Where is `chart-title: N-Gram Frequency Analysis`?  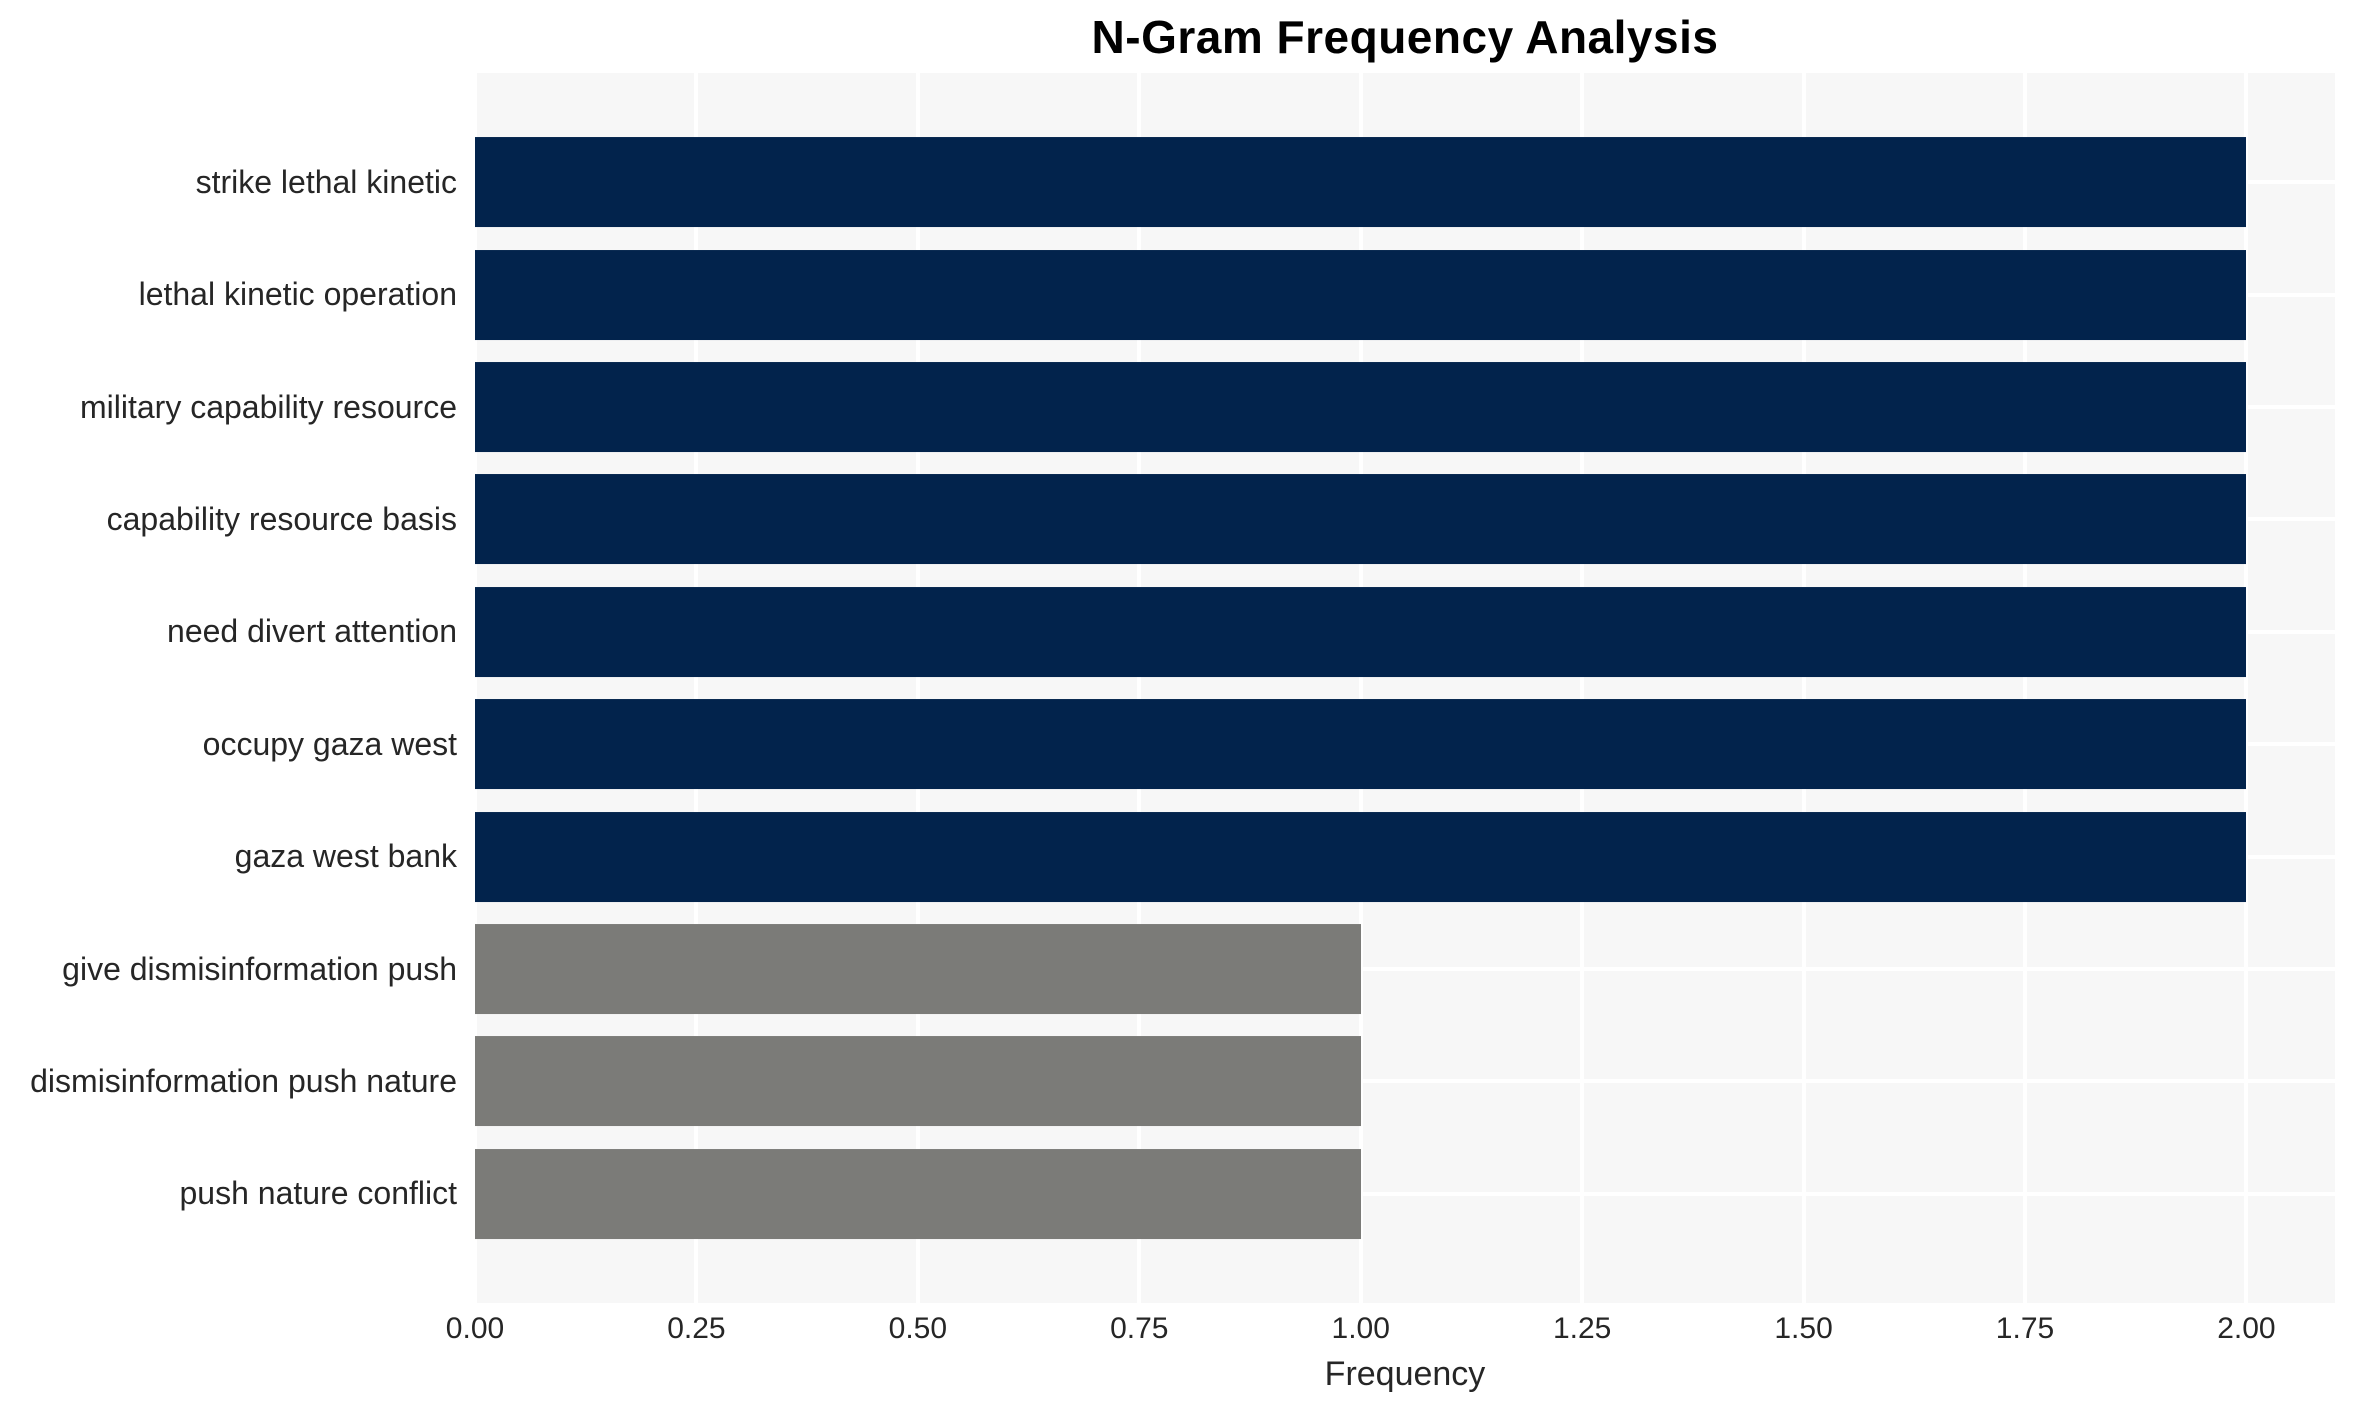 chart-title: N-Gram Frequency Analysis is located at coordinates (1405, 37).